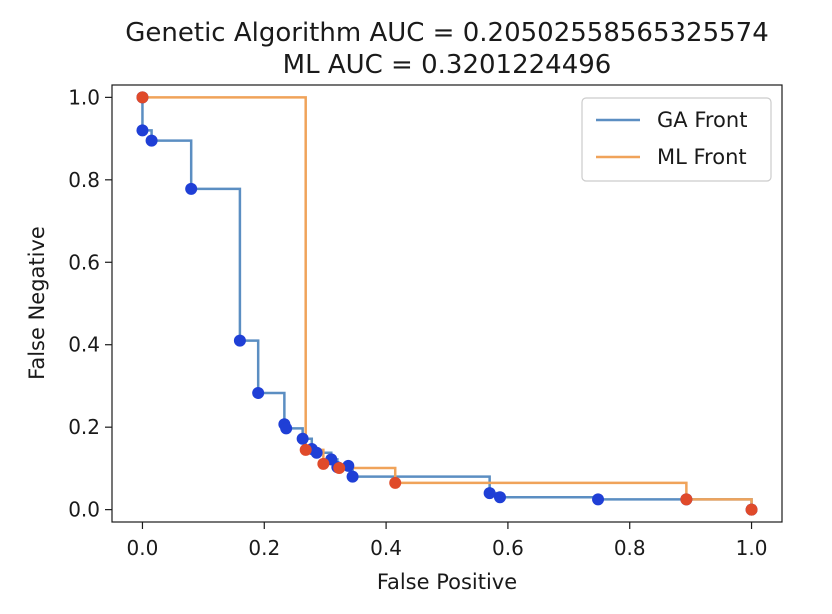  Describe the element at coordinates (84, 180) in the screenshot. I see `y-tick-label: 0.8` at that location.